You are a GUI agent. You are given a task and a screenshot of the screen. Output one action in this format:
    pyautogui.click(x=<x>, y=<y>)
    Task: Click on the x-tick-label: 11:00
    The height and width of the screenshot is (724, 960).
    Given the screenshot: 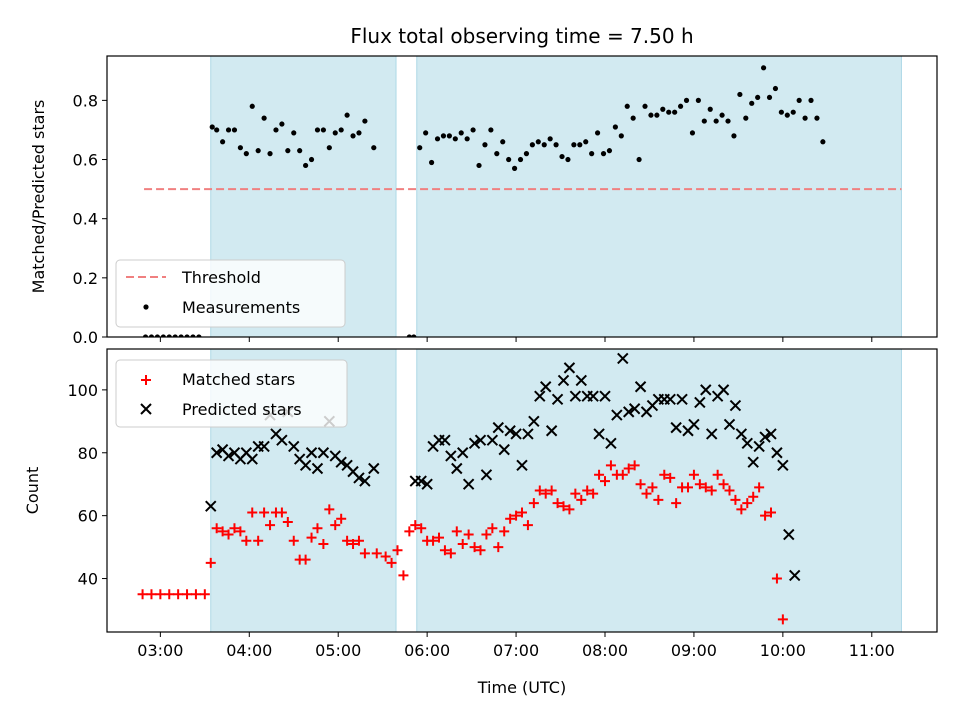 What is the action you would take?
    pyautogui.click(x=872, y=650)
    